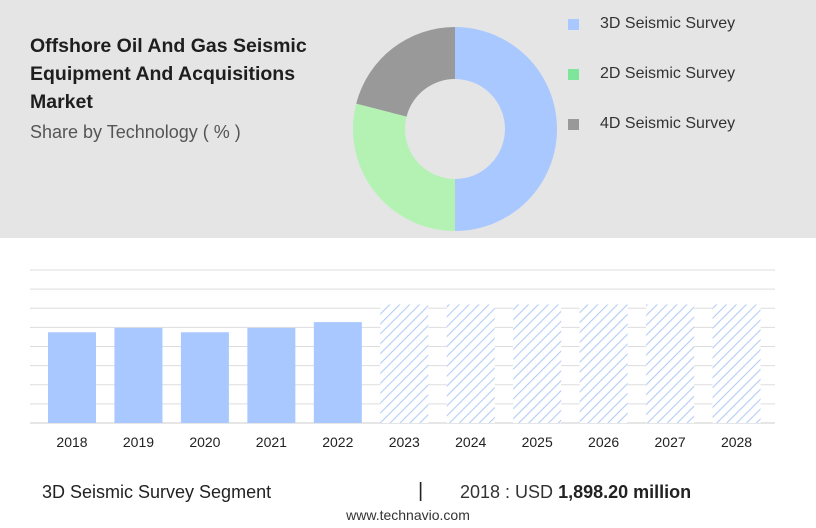  What do you see at coordinates (72, 377) in the screenshot?
I see `bar-2018` at bounding box center [72, 377].